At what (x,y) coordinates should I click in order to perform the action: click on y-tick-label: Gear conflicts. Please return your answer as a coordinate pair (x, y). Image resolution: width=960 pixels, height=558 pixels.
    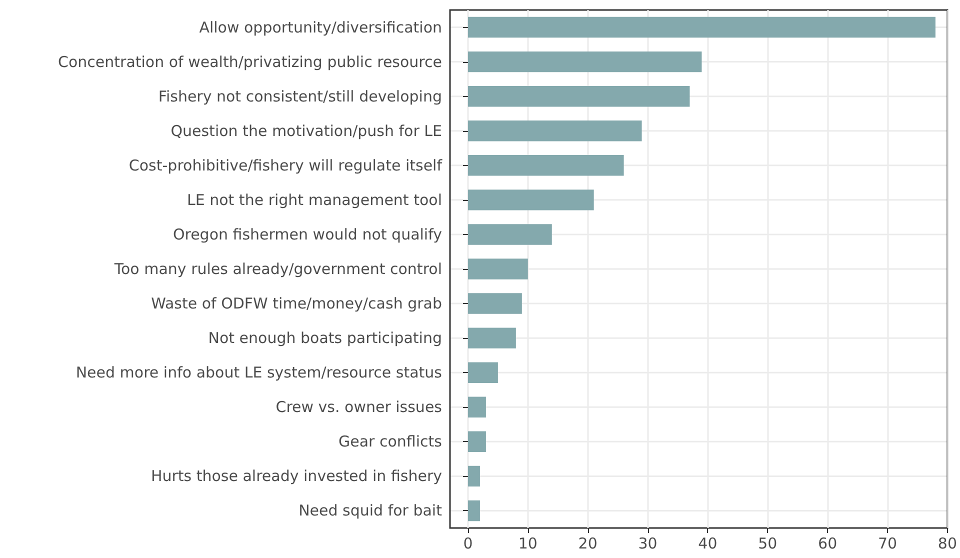
    Looking at the image, I should click on (390, 441).